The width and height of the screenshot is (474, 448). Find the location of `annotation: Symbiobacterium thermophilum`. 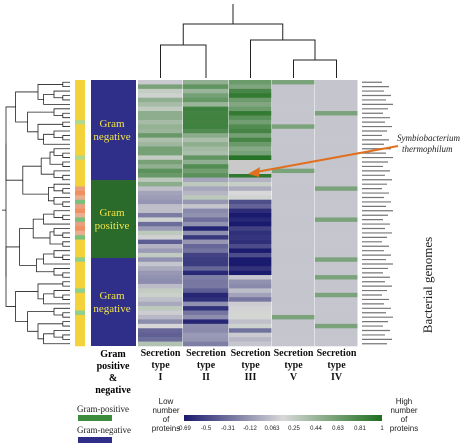

annotation: Symbiobacterium thermophilum is located at coordinates (354, 155).